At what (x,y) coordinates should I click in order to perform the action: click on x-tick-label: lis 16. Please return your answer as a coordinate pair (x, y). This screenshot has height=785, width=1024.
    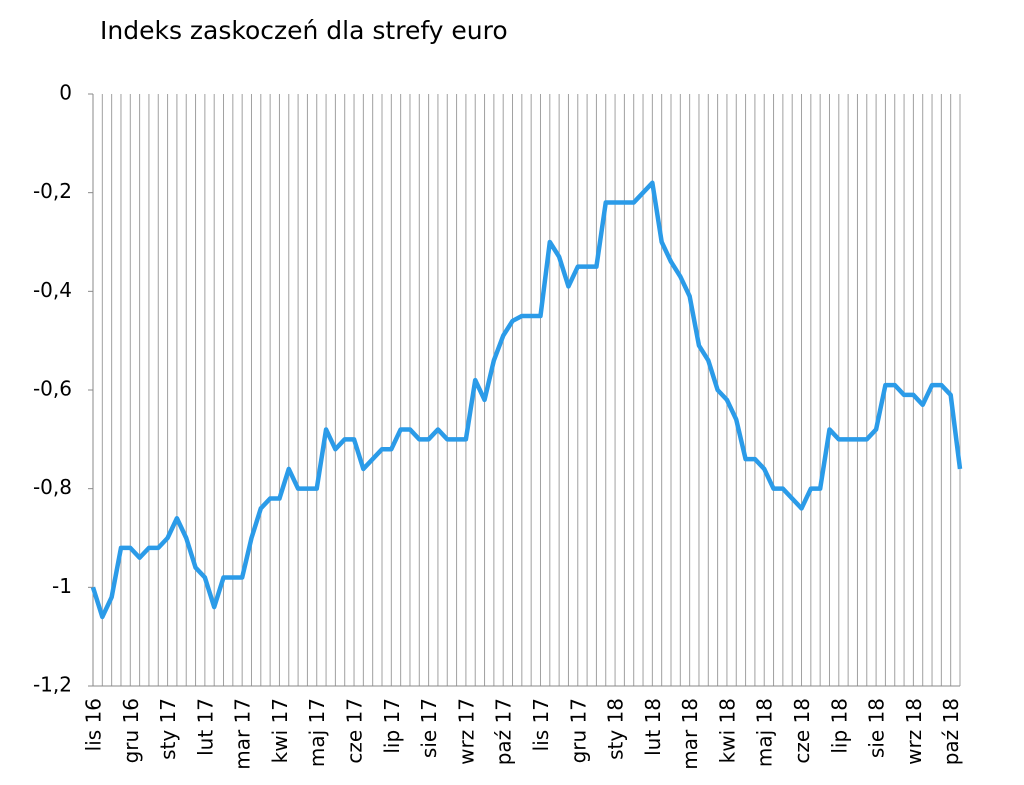
    Looking at the image, I should click on (94, 724).